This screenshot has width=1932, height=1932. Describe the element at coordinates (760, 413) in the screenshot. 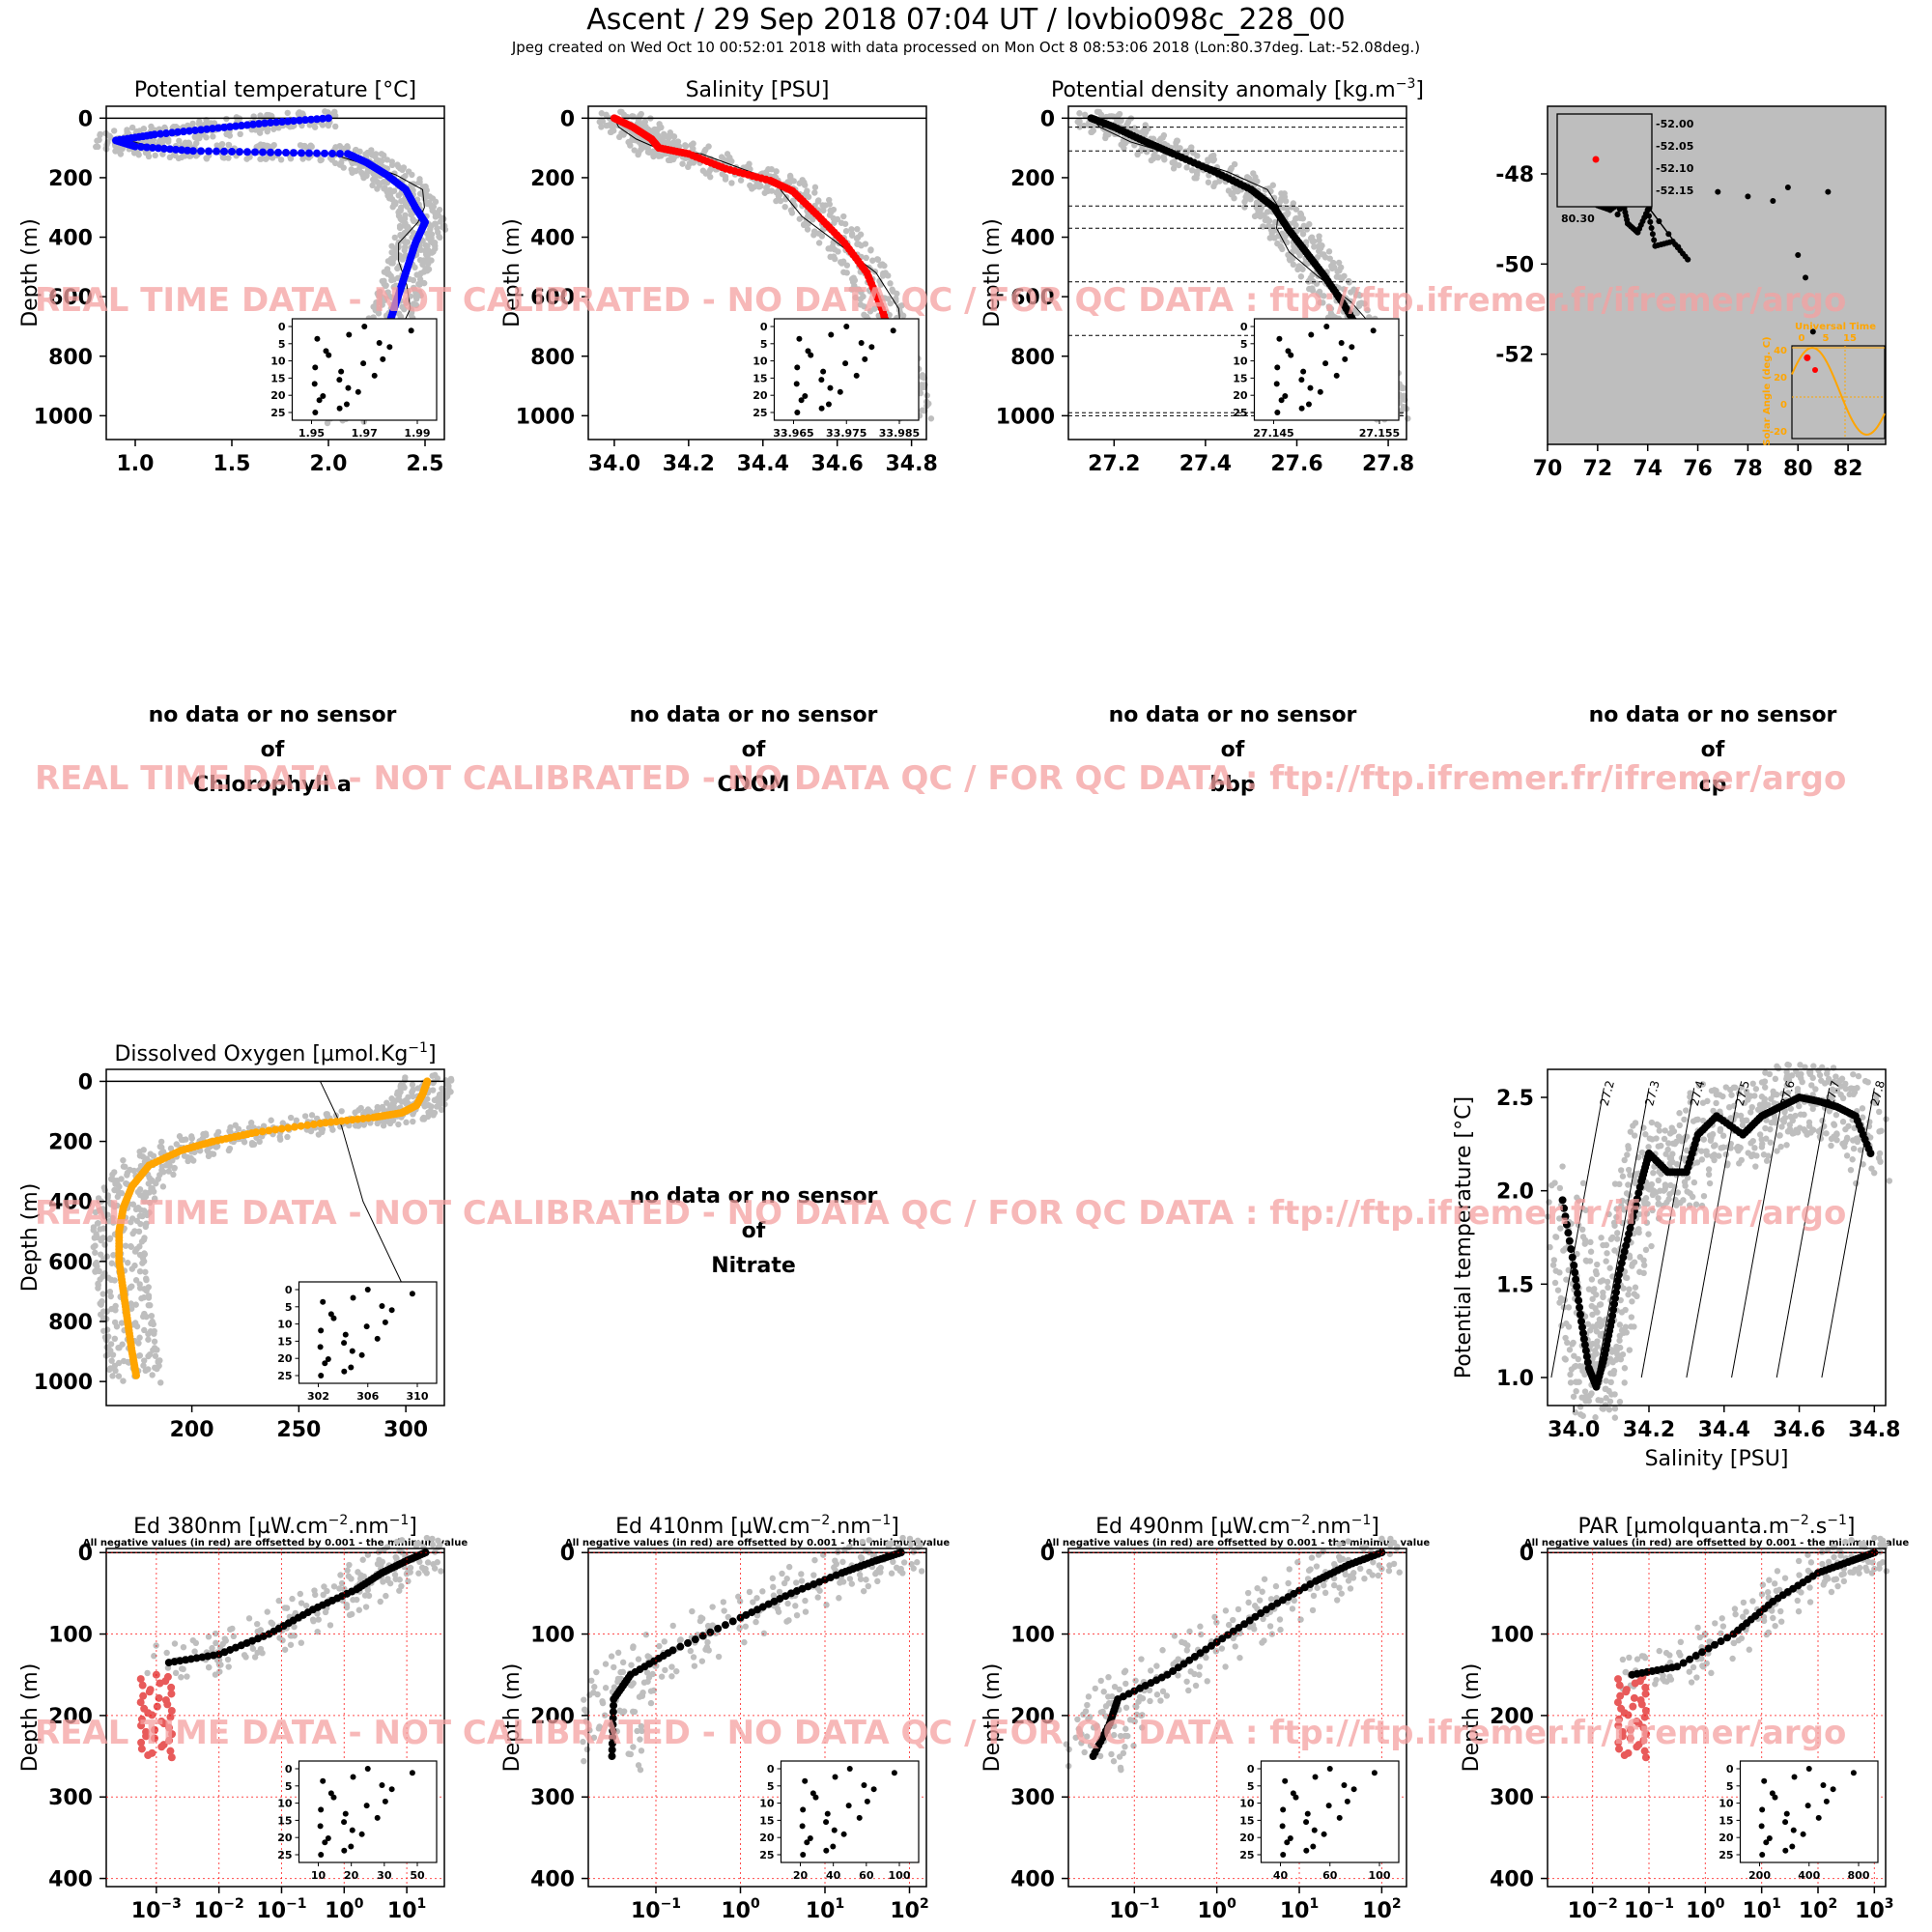

I see `inset-y-tick-label: 25` at that location.